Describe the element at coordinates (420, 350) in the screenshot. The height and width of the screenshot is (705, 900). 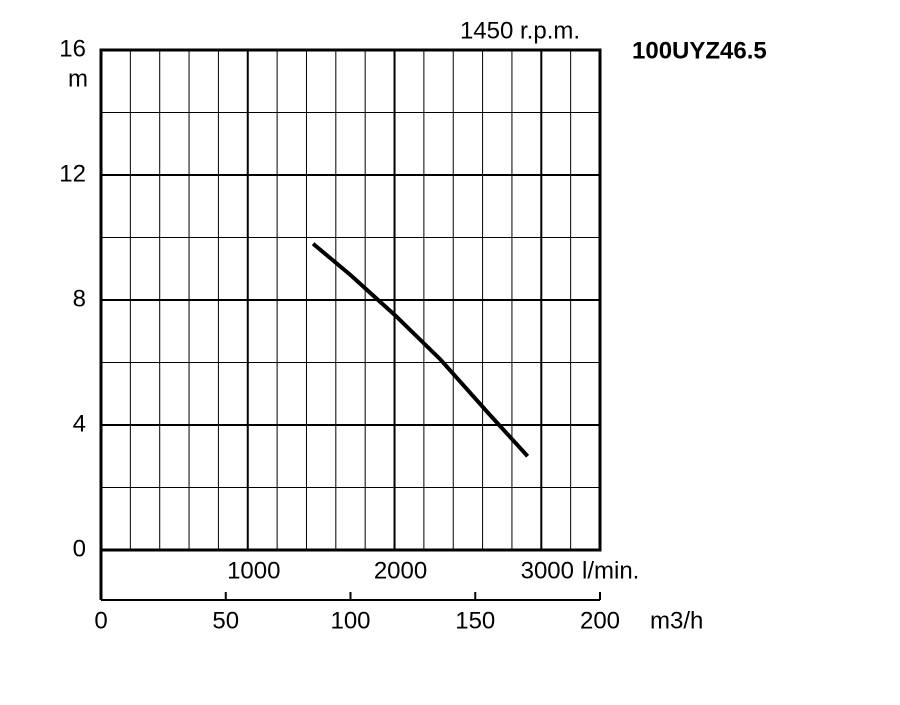
I see `curve` at that location.